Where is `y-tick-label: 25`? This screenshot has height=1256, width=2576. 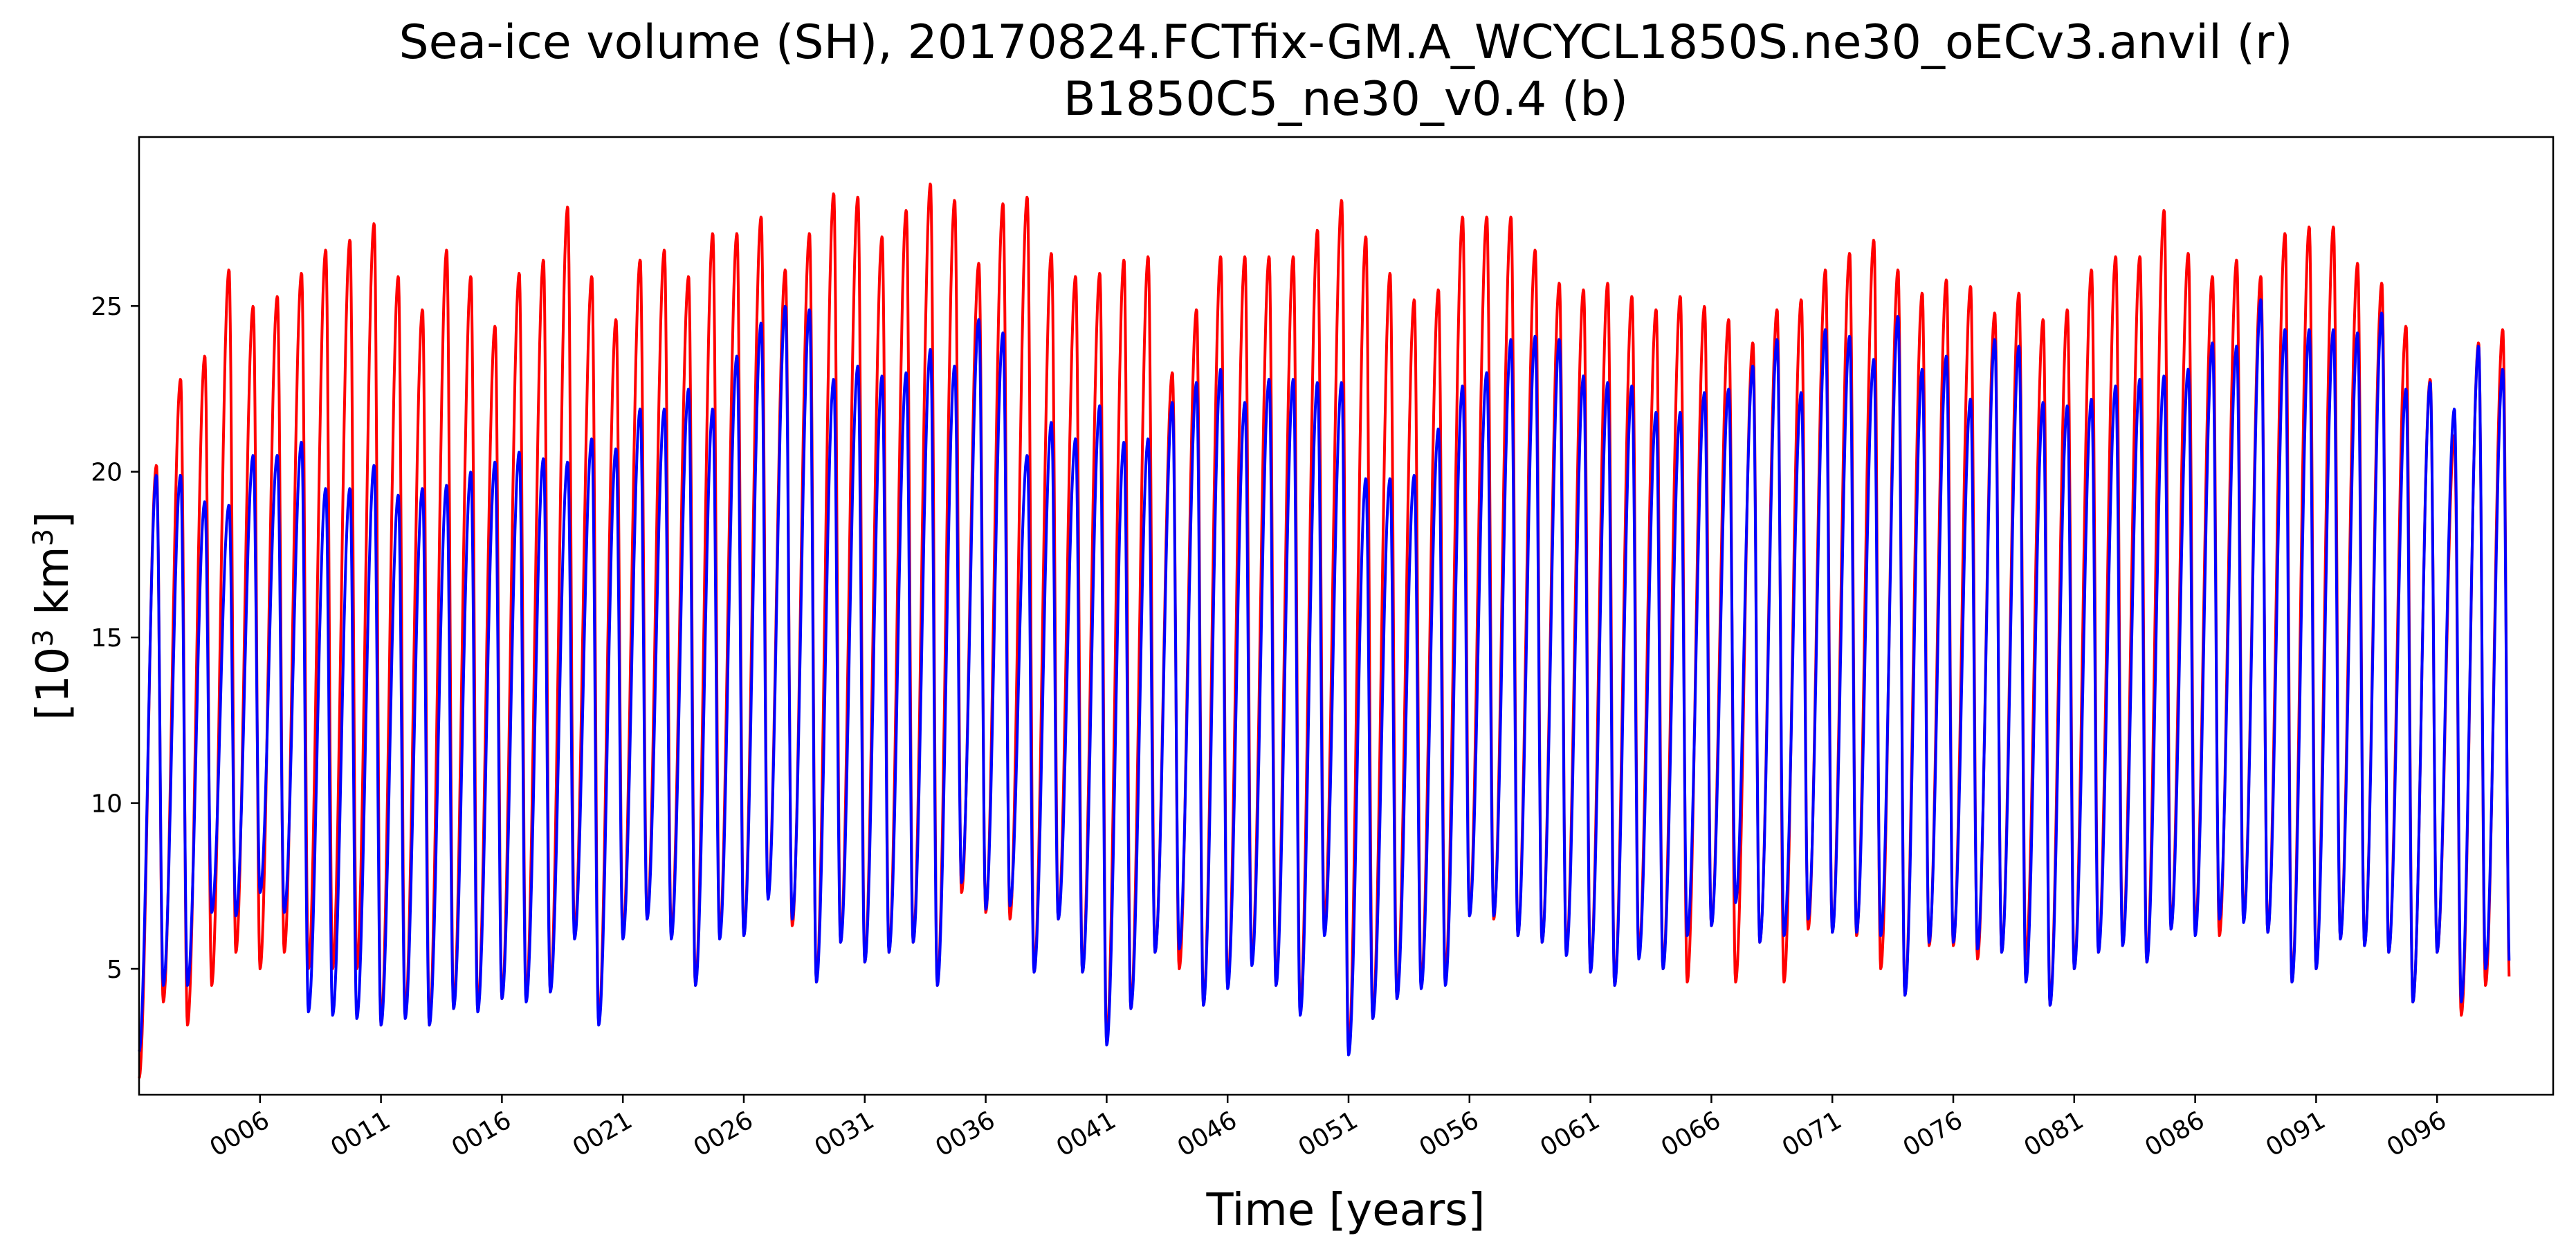
y-tick-label: 25 is located at coordinates (107, 307).